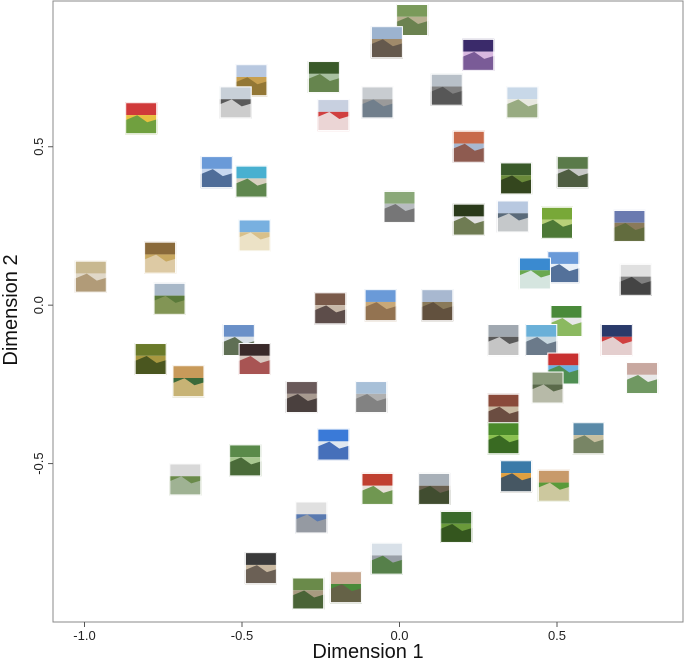  What do you see at coordinates (572, 172) in the screenshot?
I see `thumbnail-garden` at bounding box center [572, 172].